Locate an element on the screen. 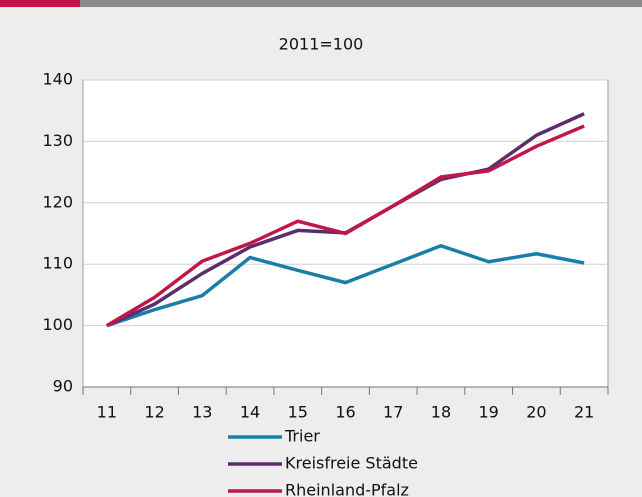 The width and height of the screenshot is (642, 497). series-line is located at coordinates (345, 286).